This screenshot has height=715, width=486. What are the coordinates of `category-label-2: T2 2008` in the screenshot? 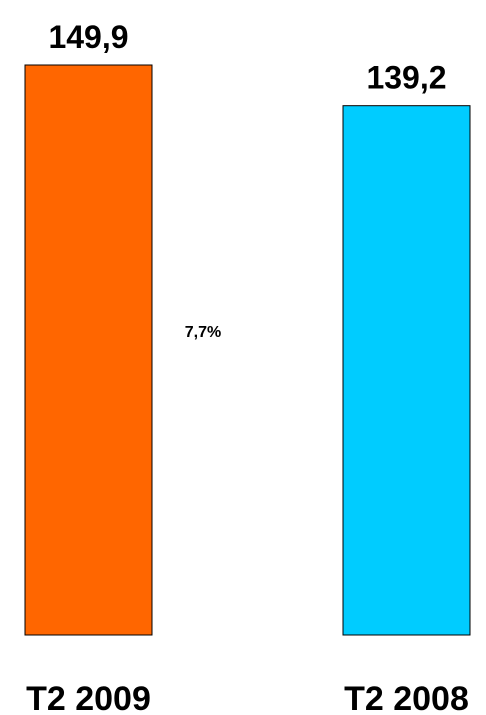 It's located at (406, 697).